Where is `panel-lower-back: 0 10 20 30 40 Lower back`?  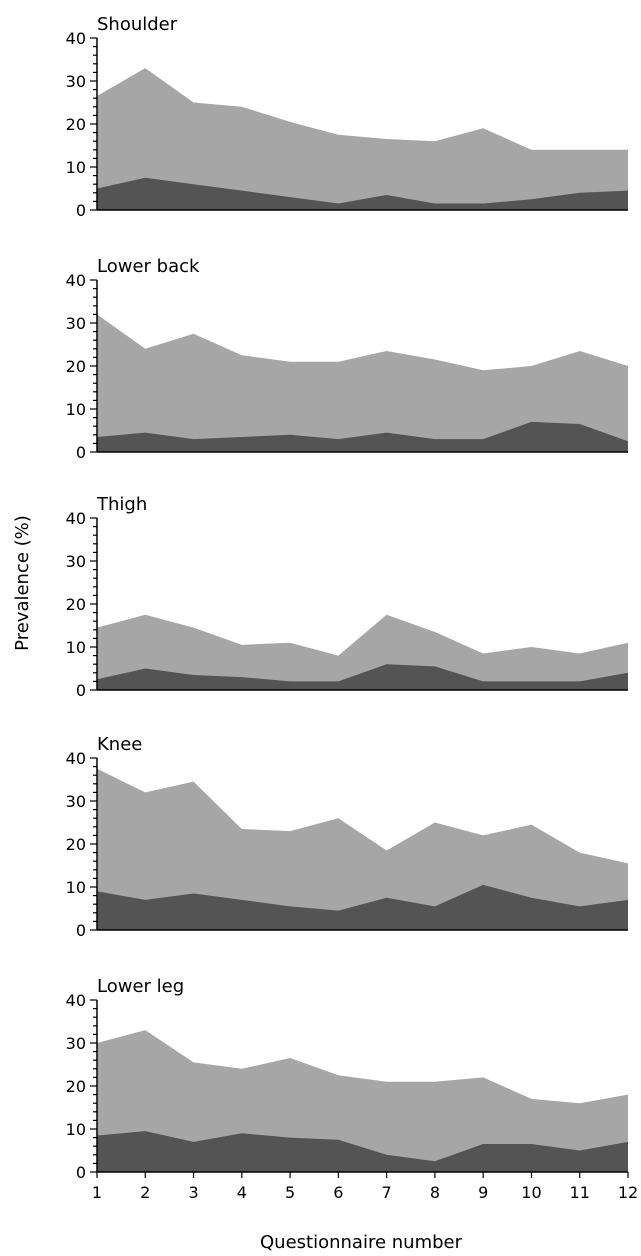 panel-lower-back: 0 10 20 30 40 Lower back is located at coordinates (347, 359).